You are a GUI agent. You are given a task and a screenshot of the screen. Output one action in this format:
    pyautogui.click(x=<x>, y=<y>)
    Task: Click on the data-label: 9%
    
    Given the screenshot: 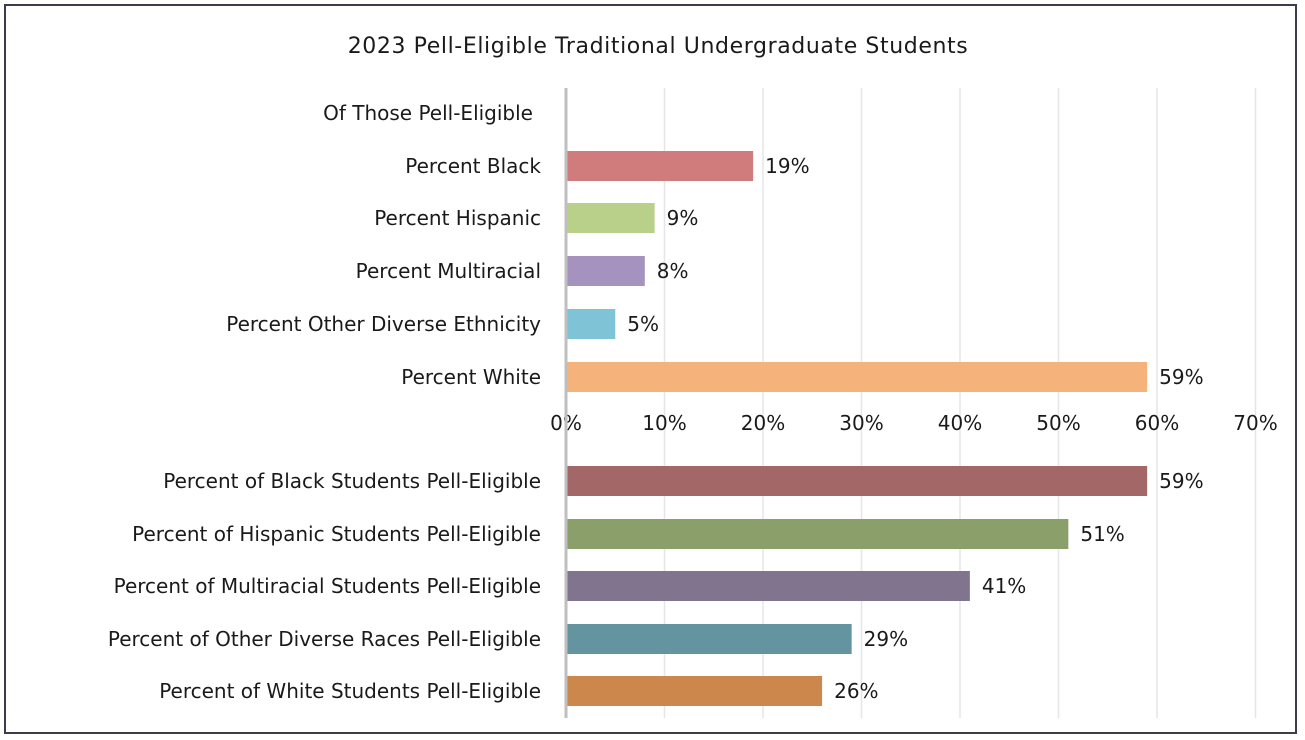 What is the action you would take?
    pyautogui.click(x=683, y=218)
    